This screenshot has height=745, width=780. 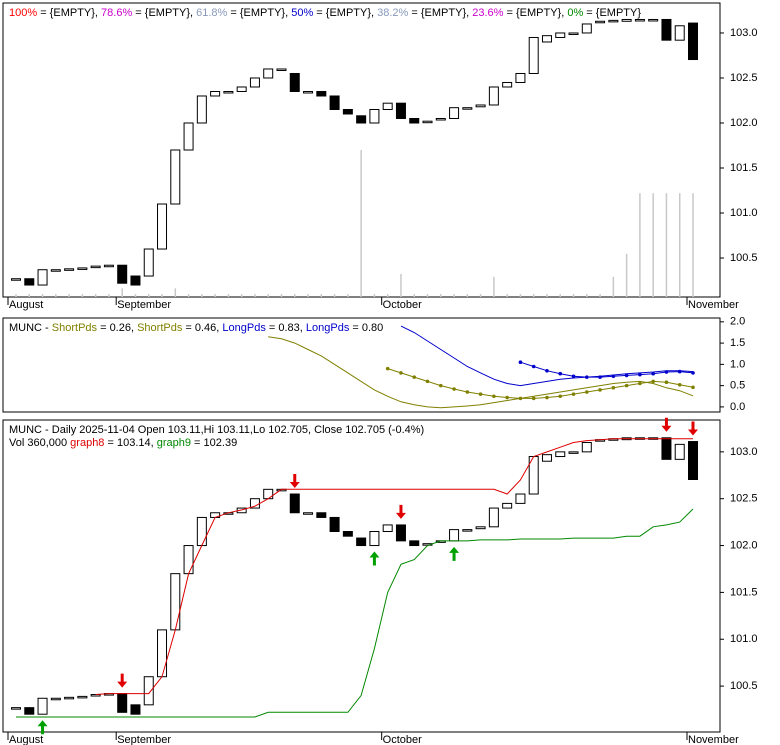 I want to click on header-part: Vol 360,000, so click(x=39, y=443).